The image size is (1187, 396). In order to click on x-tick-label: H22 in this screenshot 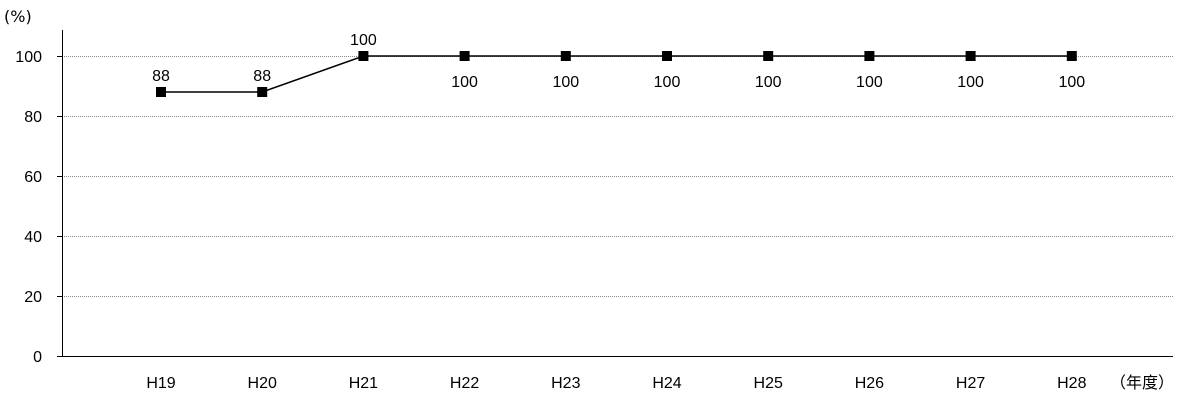, I will do `click(464, 383)`.